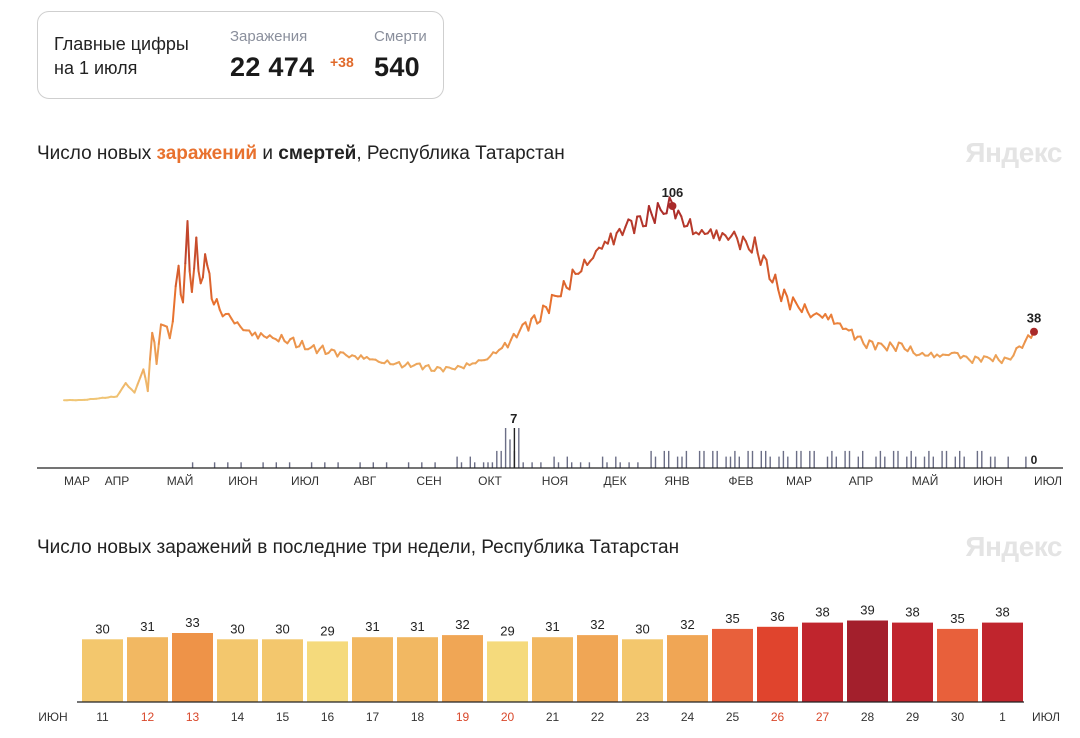  What do you see at coordinates (642, 628) in the screenshot?
I see `bar-value-label: 30` at bounding box center [642, 628].